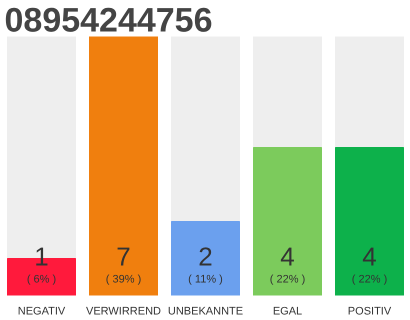 The height and width of the screenshot is (320, 410). I want to click on annotation: ( 39% ), so click(124, 280).